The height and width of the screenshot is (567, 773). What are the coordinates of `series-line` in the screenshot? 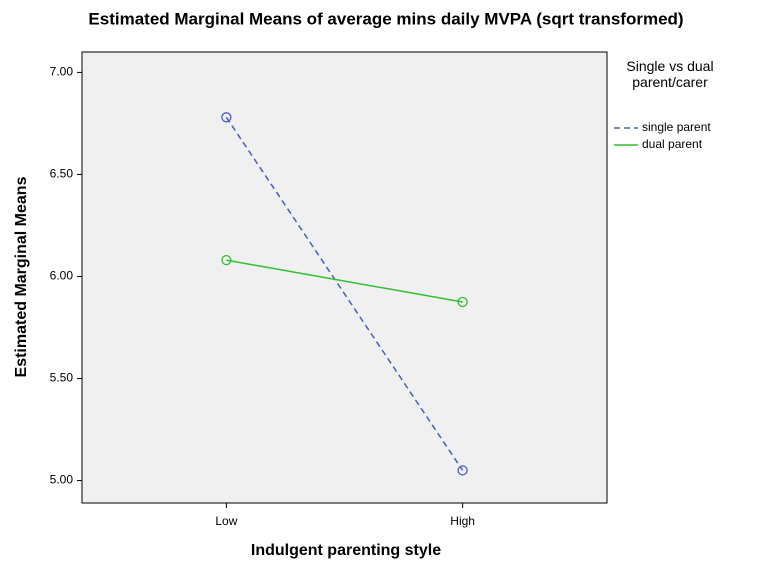 It's located at (344, 281).